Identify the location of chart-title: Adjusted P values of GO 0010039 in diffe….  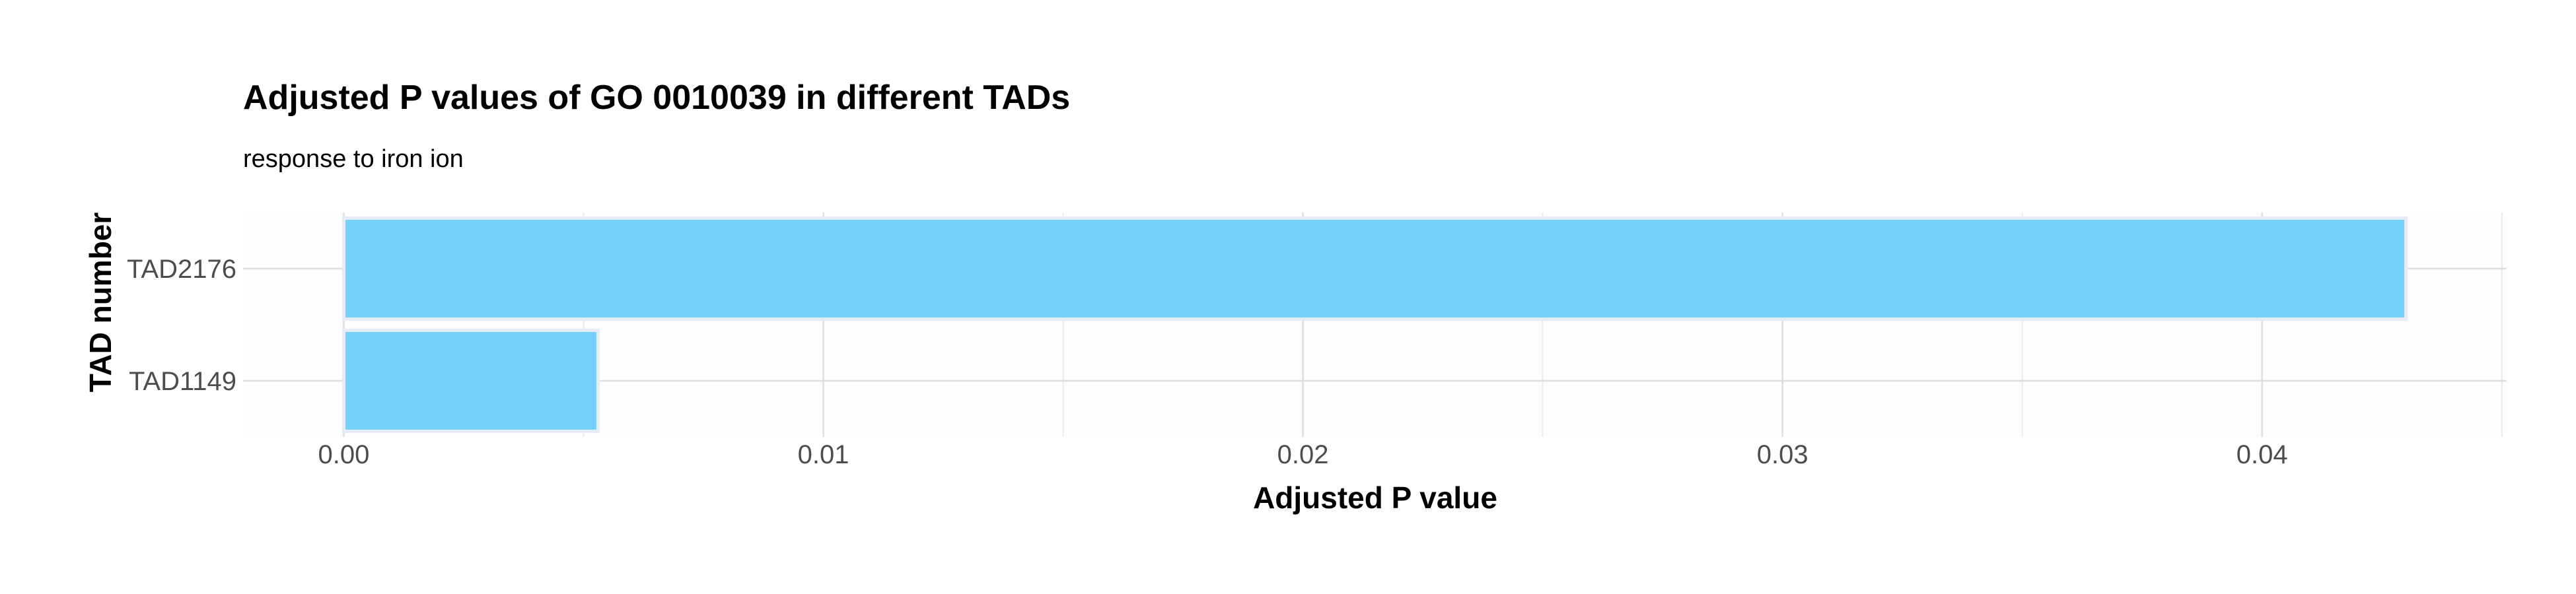
(657, 98).